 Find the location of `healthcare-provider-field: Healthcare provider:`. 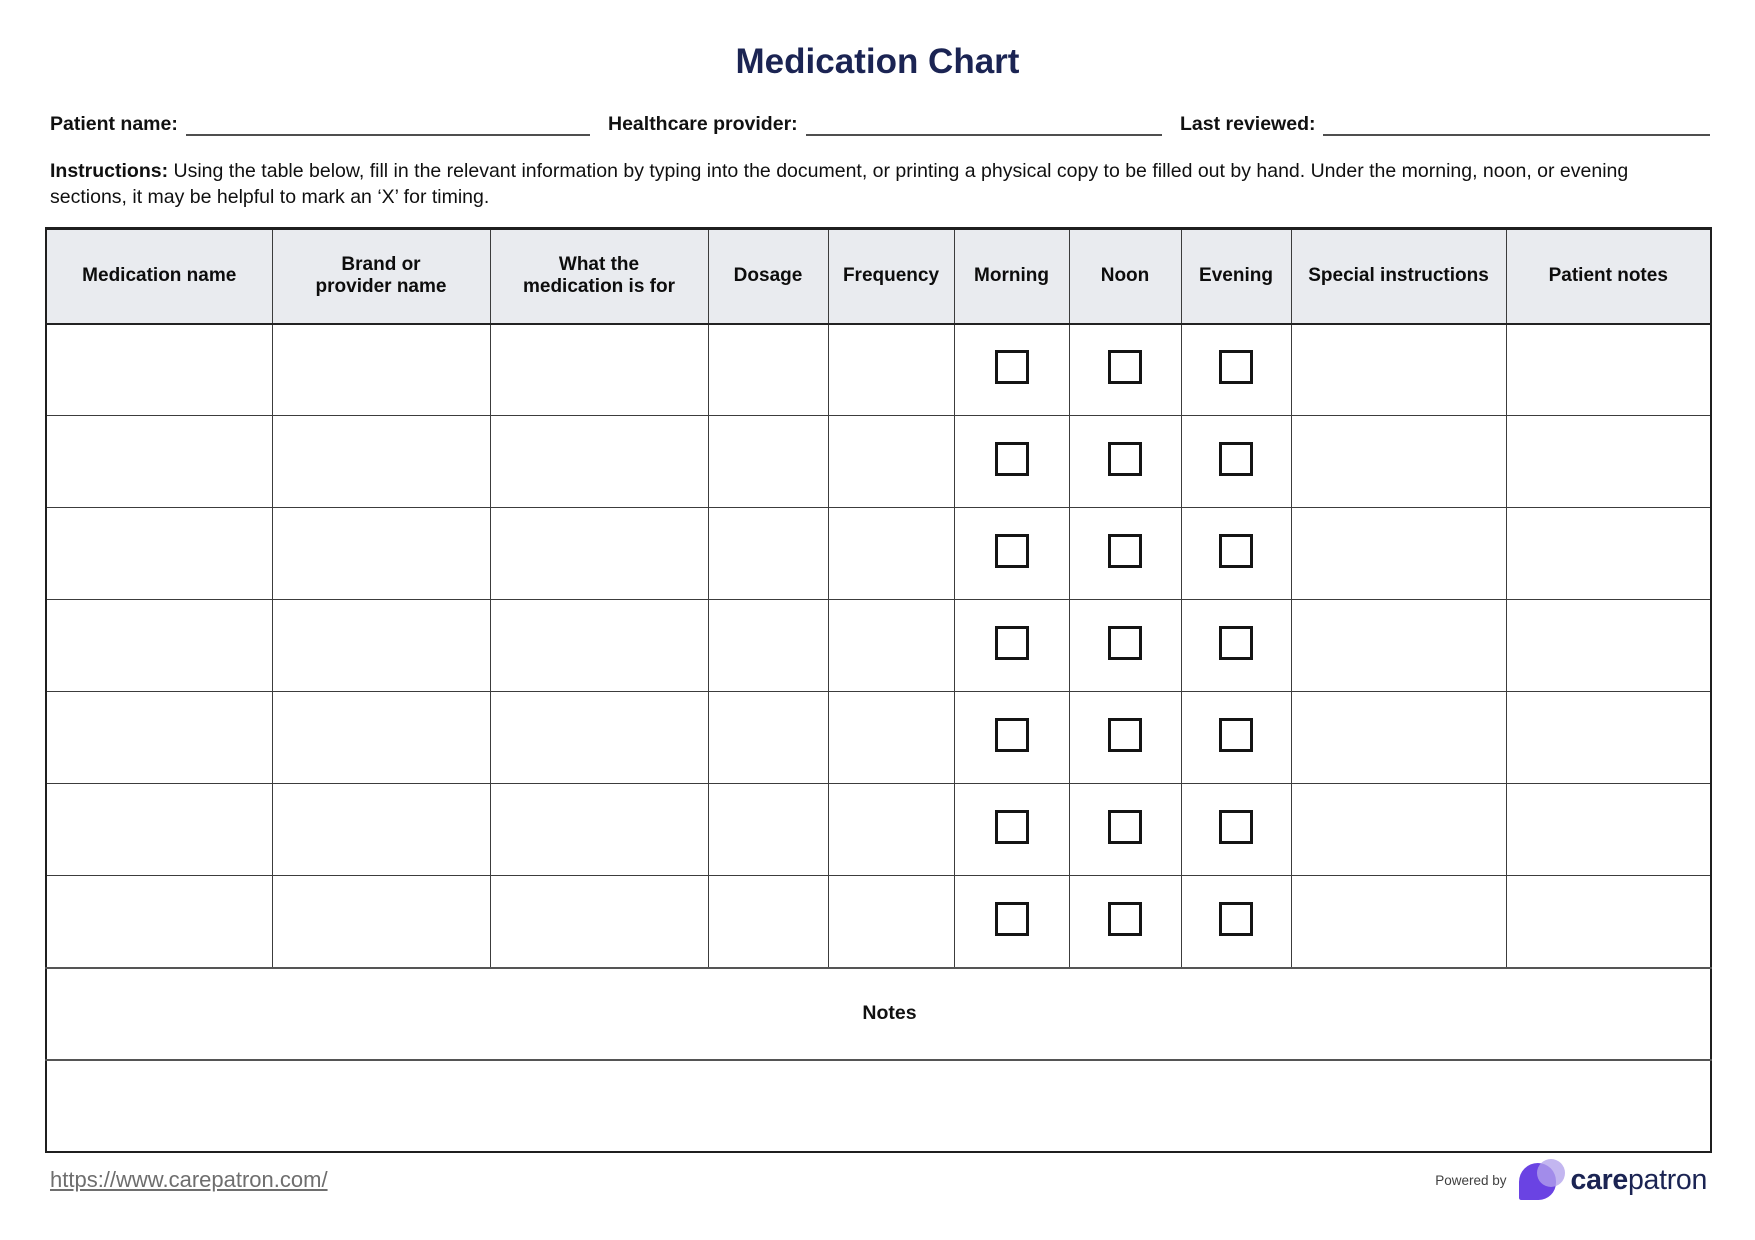

healthcare-provider-field: Healthcare provider: is located at coordinates (885, 124).